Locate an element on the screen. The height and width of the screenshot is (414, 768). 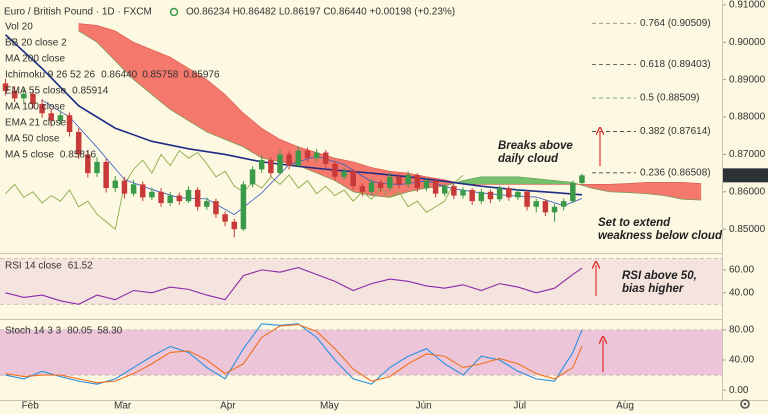
gear is located at coordinates (745, 404).